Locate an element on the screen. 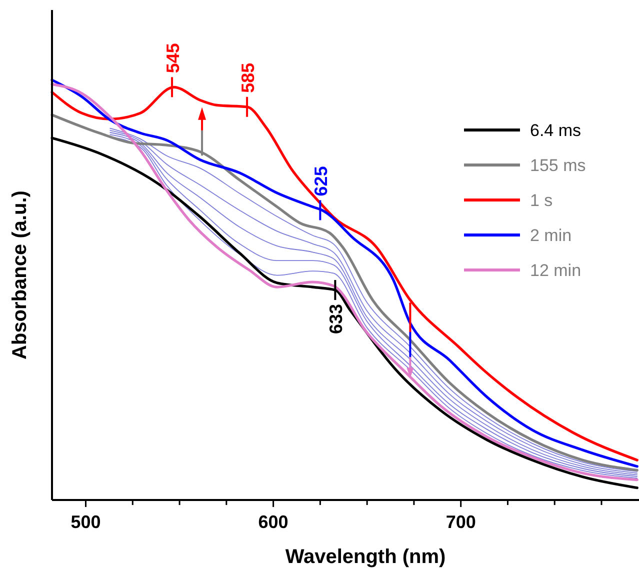 This screenshot has height=573, width=639. x-tick-label: 500 is located at coordinates (85, 522).